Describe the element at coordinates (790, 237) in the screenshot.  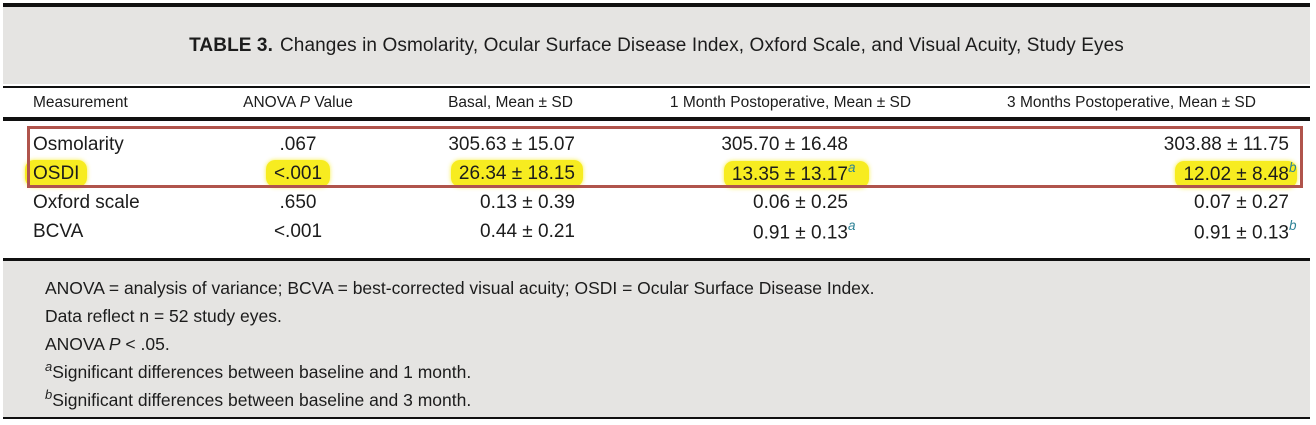
I see `cell-1-month: 0.91 ± 0.13a` at that location.